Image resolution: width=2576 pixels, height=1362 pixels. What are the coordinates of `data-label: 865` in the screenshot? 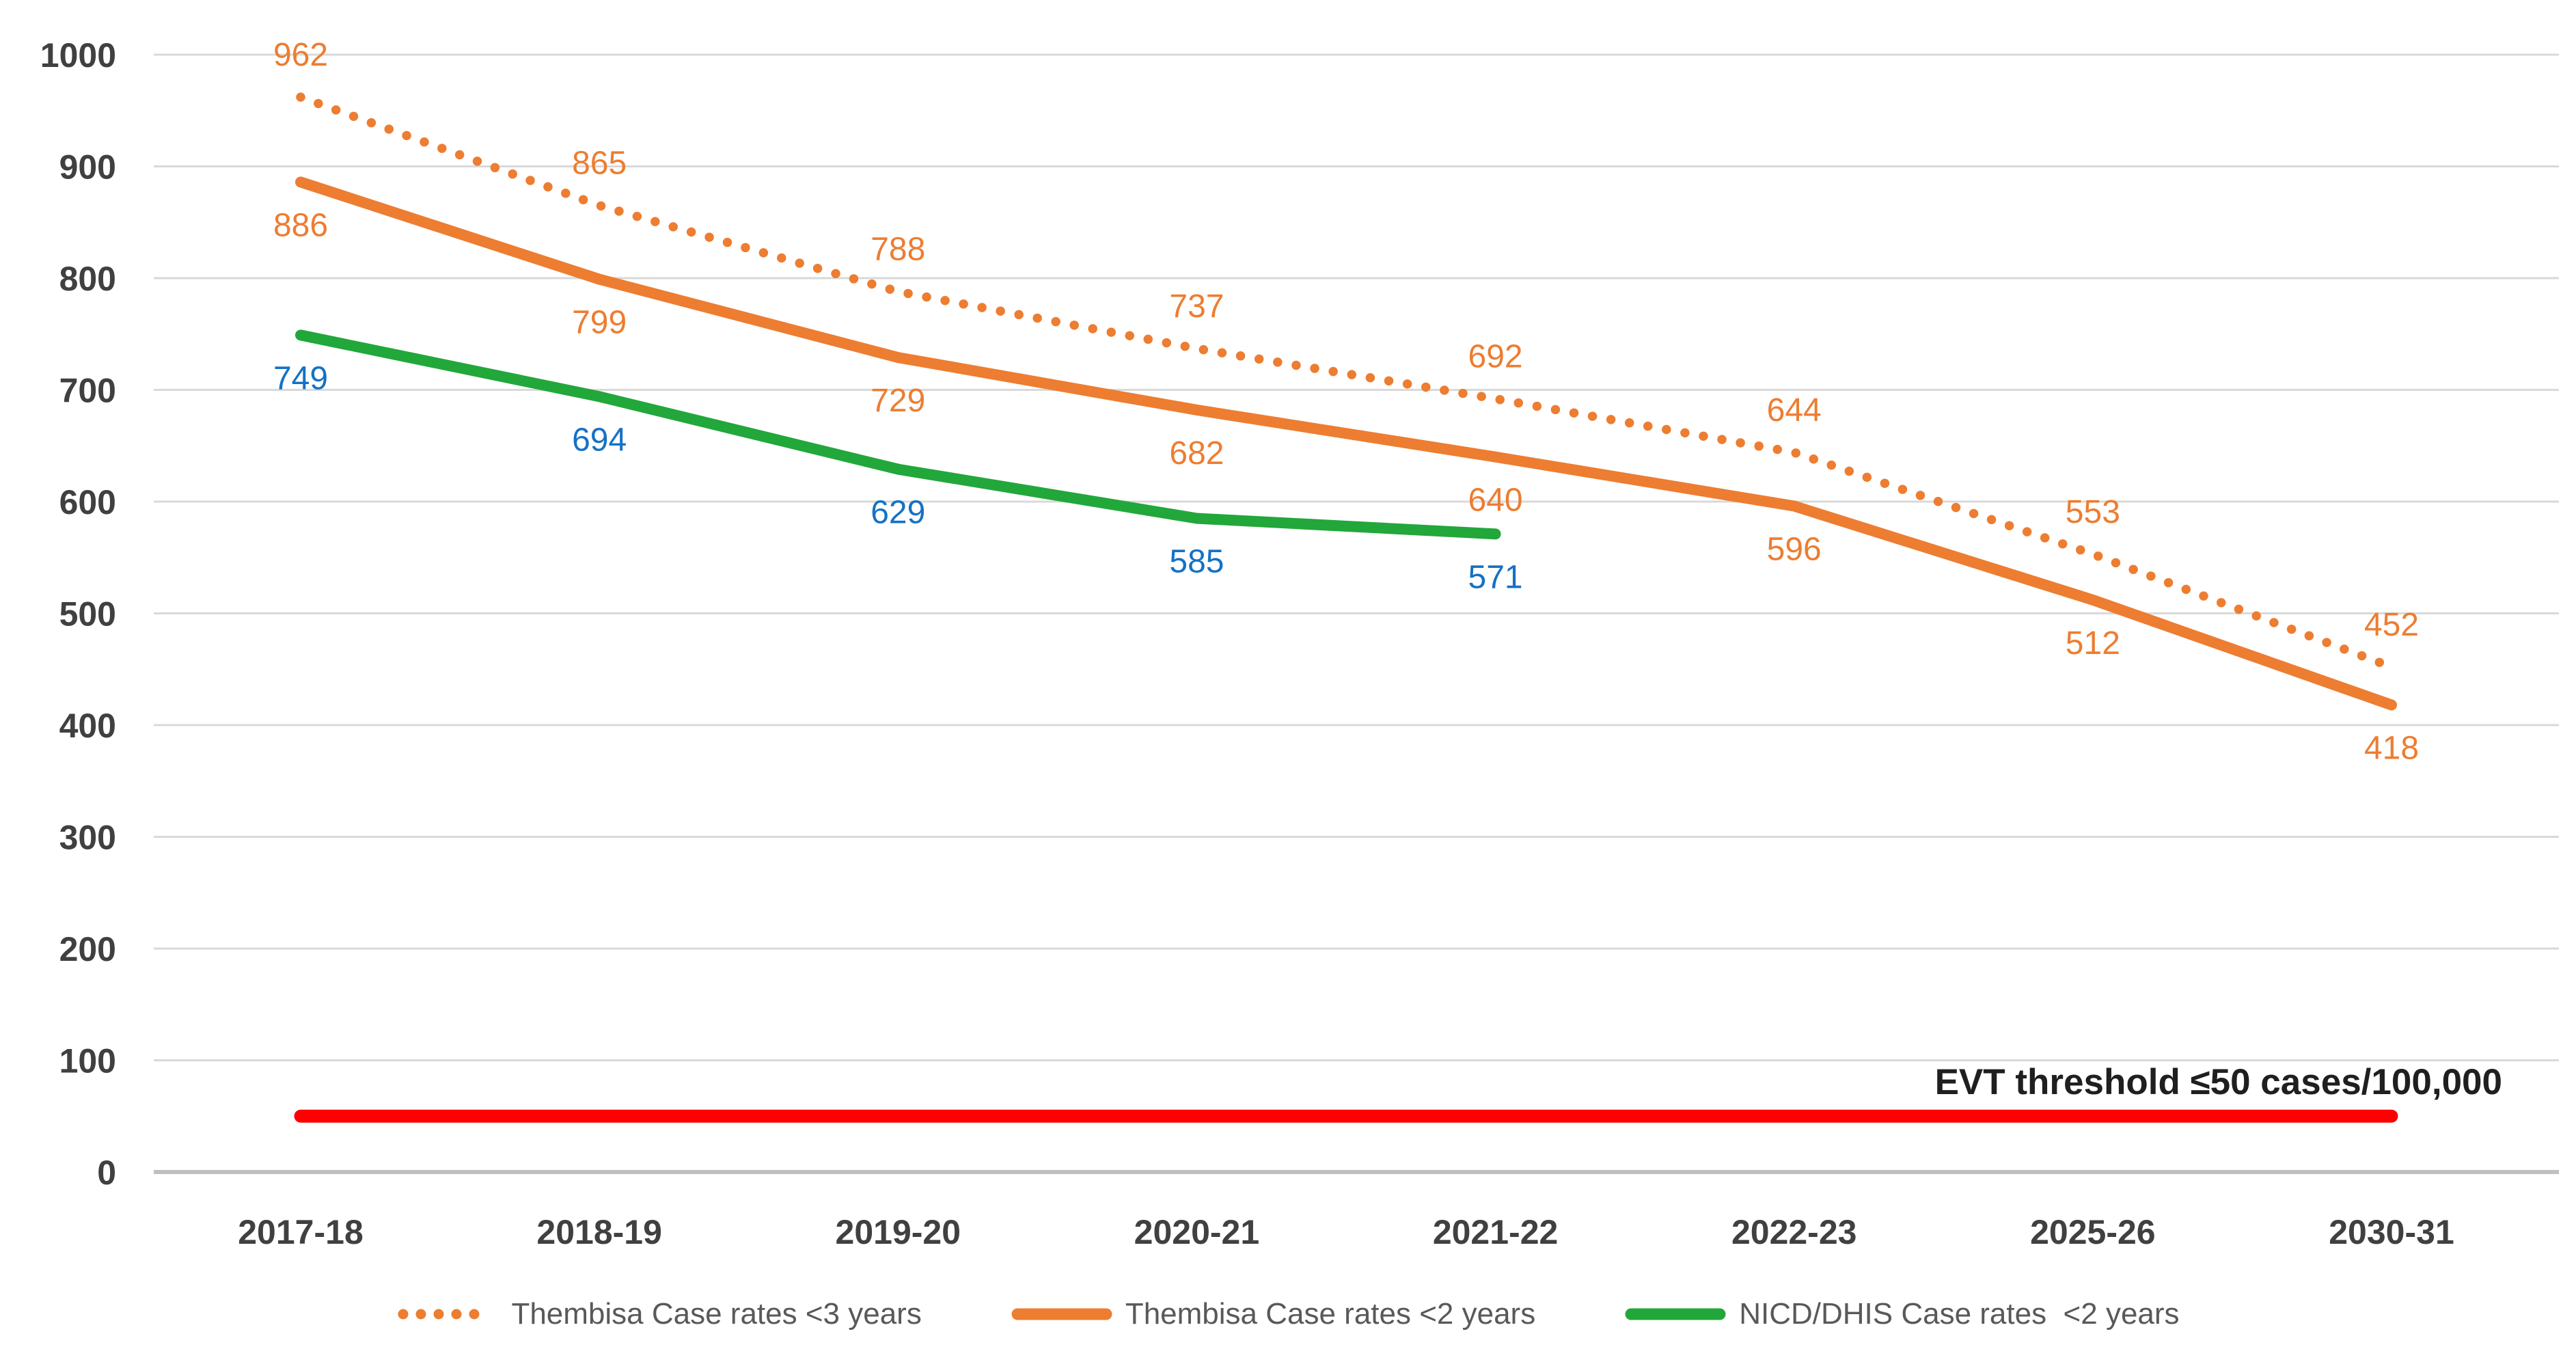 It's located at (599, 164).